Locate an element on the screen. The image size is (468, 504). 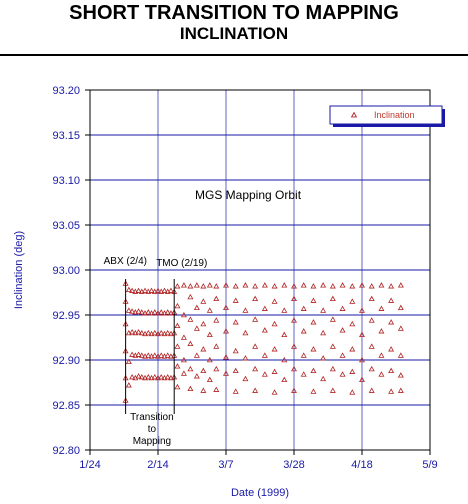
y-tick-label: 92.80 is located at coordinates (66, 451).